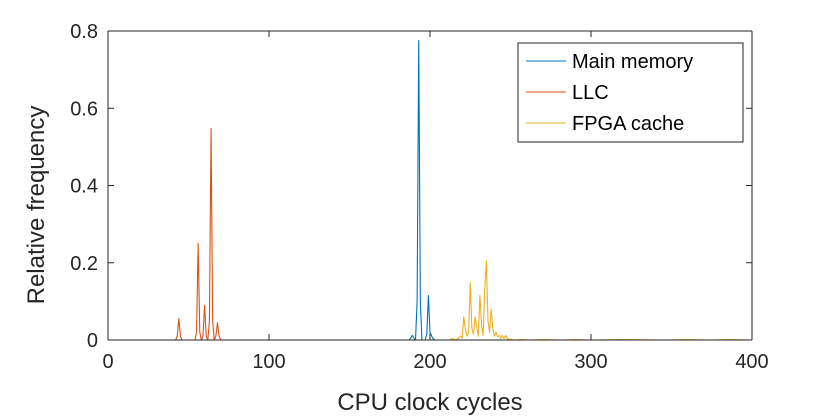 The width and height of the screenshot is (830, 418). What do you see at coordinates (429, 402) in the screenshot?
I see `x-axis-label: CPU clock cycles` at bounding box center [429, 402].